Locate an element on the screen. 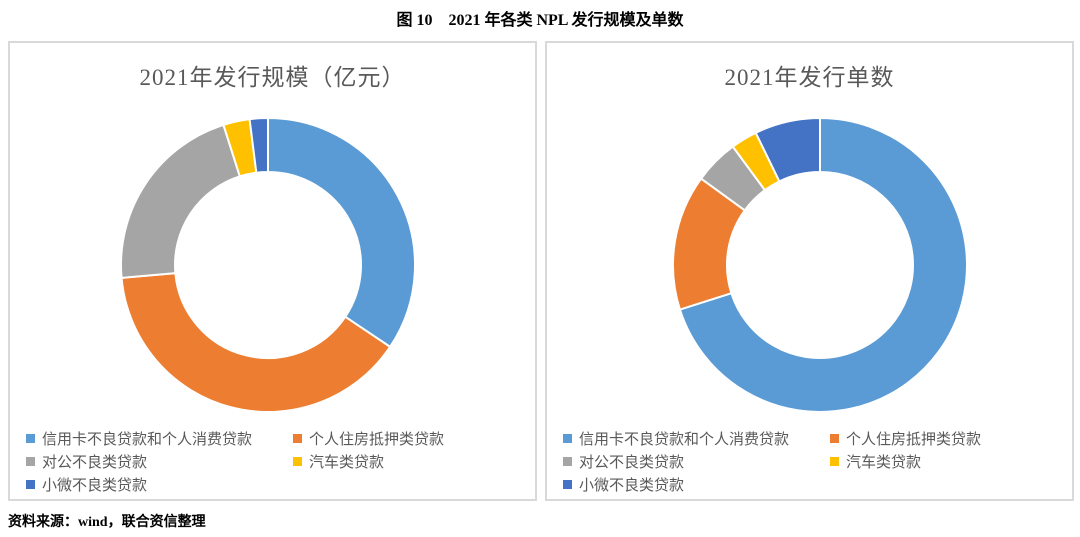  chart-title: 2021年发行规模（亿元） is located at coordinates (272, 77).